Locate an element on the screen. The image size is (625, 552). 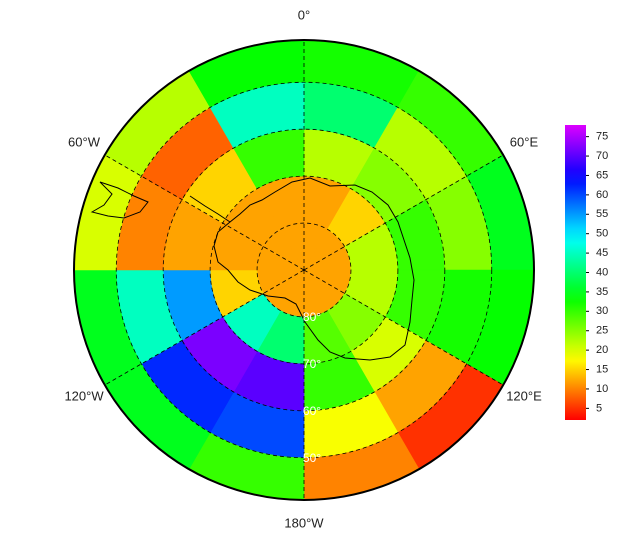
colorbar-label: 75 is located at coordinates (602, 137).